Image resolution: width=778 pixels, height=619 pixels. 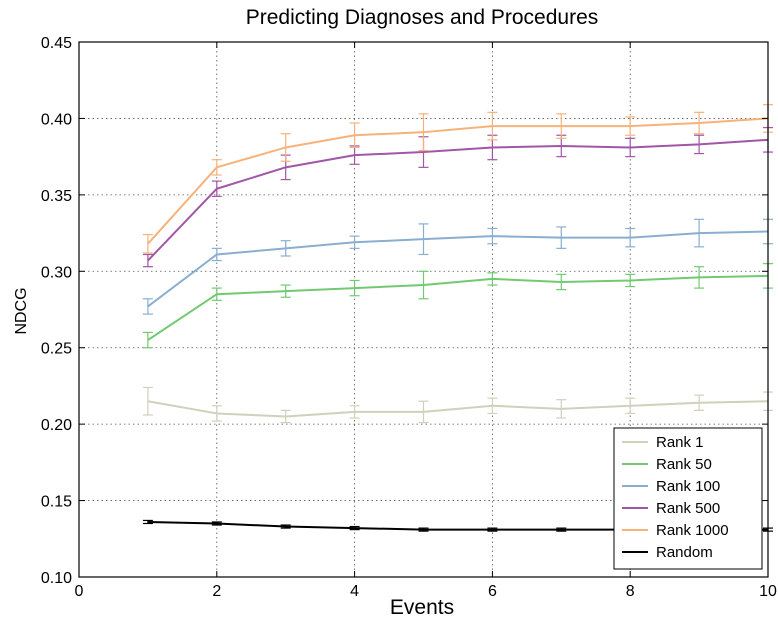 I want to click on legend-box, so click(x=688, y=498).